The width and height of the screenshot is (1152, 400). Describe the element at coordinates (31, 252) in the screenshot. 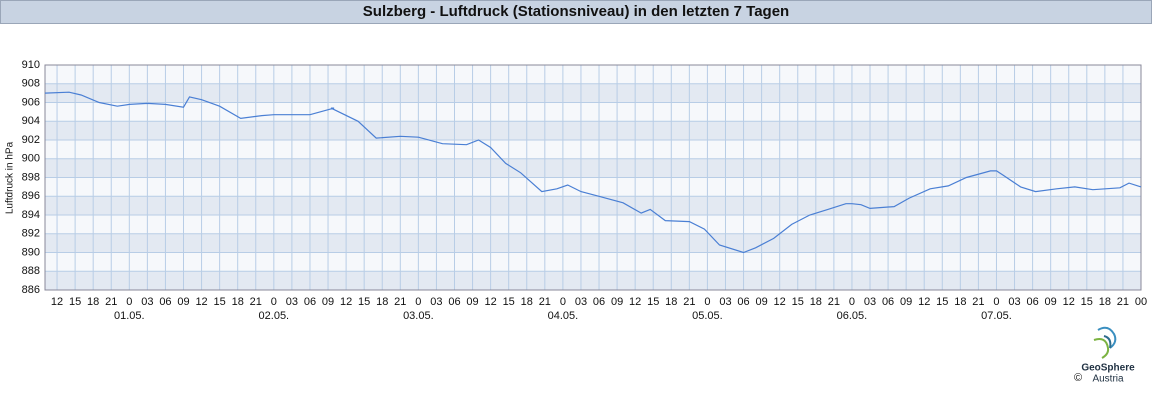

I see `y-tick-label: 890` at that location.